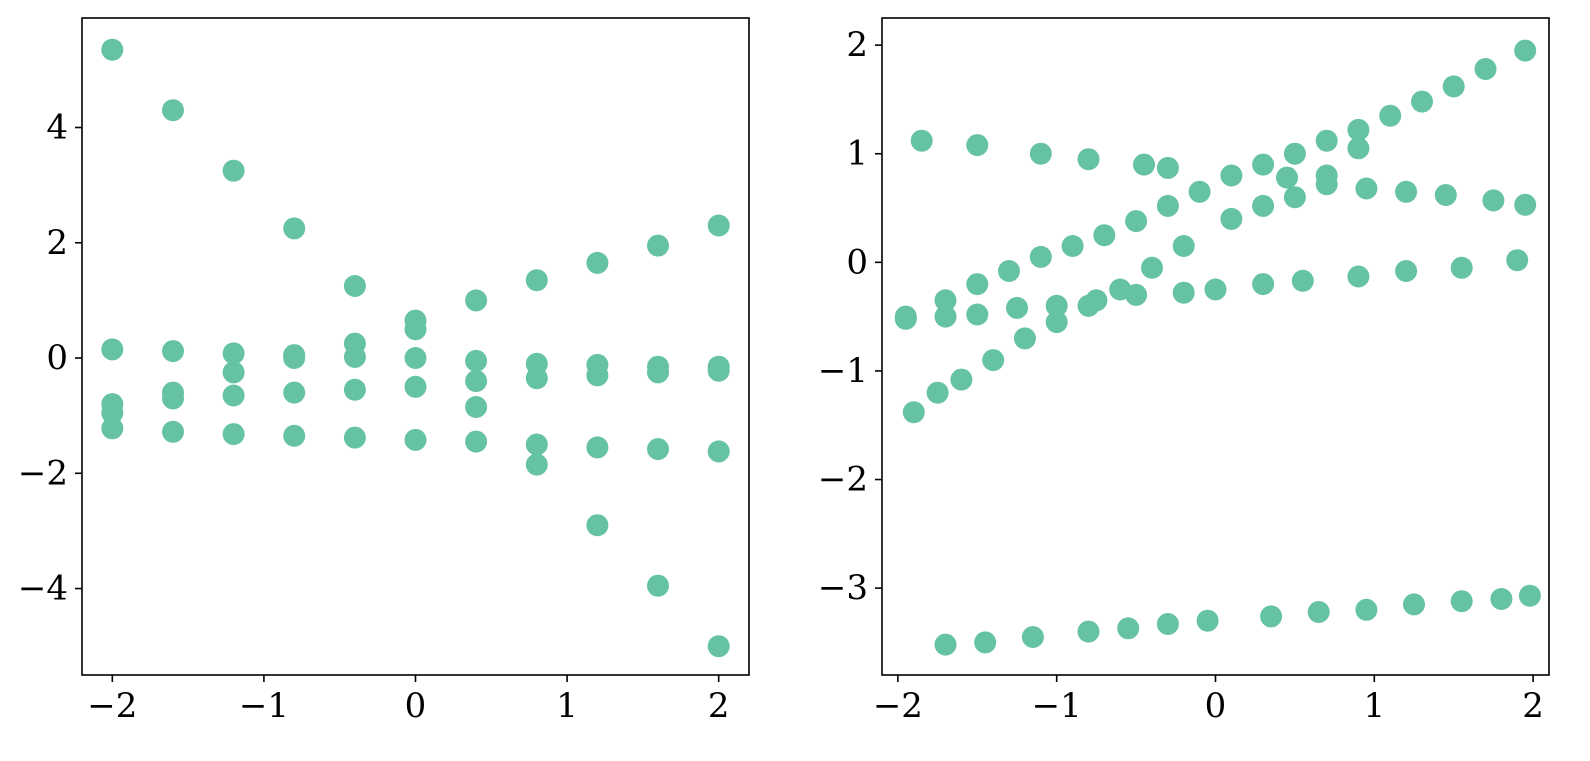 The width and height of the screenshot is (1590, 761). I want to click on x-tick-label: 1, so click(1374, 706).